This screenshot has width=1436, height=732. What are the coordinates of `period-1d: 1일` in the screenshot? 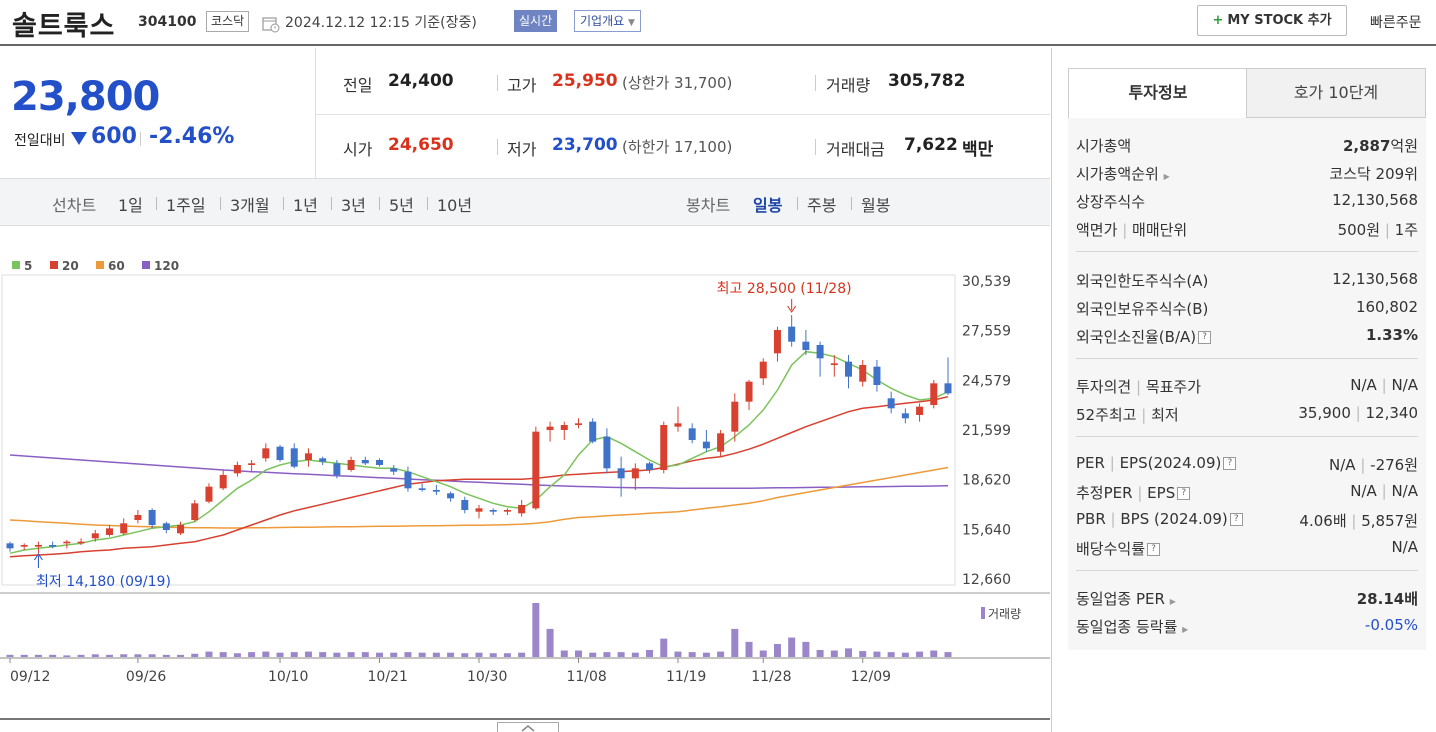 It's located at (130, 205).